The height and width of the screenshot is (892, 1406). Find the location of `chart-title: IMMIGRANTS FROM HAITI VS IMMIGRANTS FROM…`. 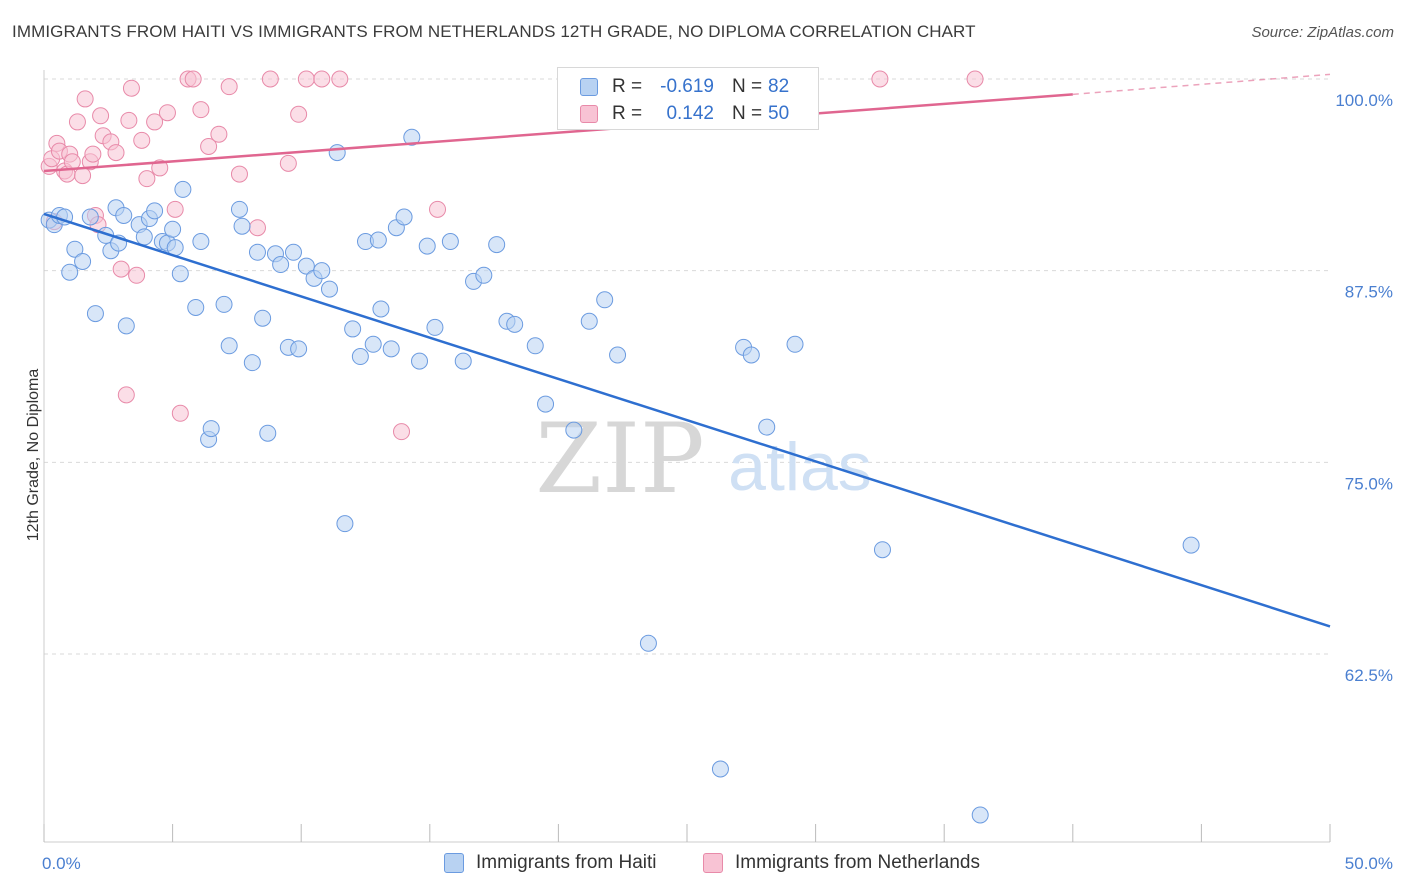

chart-title: IMMIGRANTS FROM HAITI VS IMMIGRANTS FROM… is located at coordinates (494, 31).